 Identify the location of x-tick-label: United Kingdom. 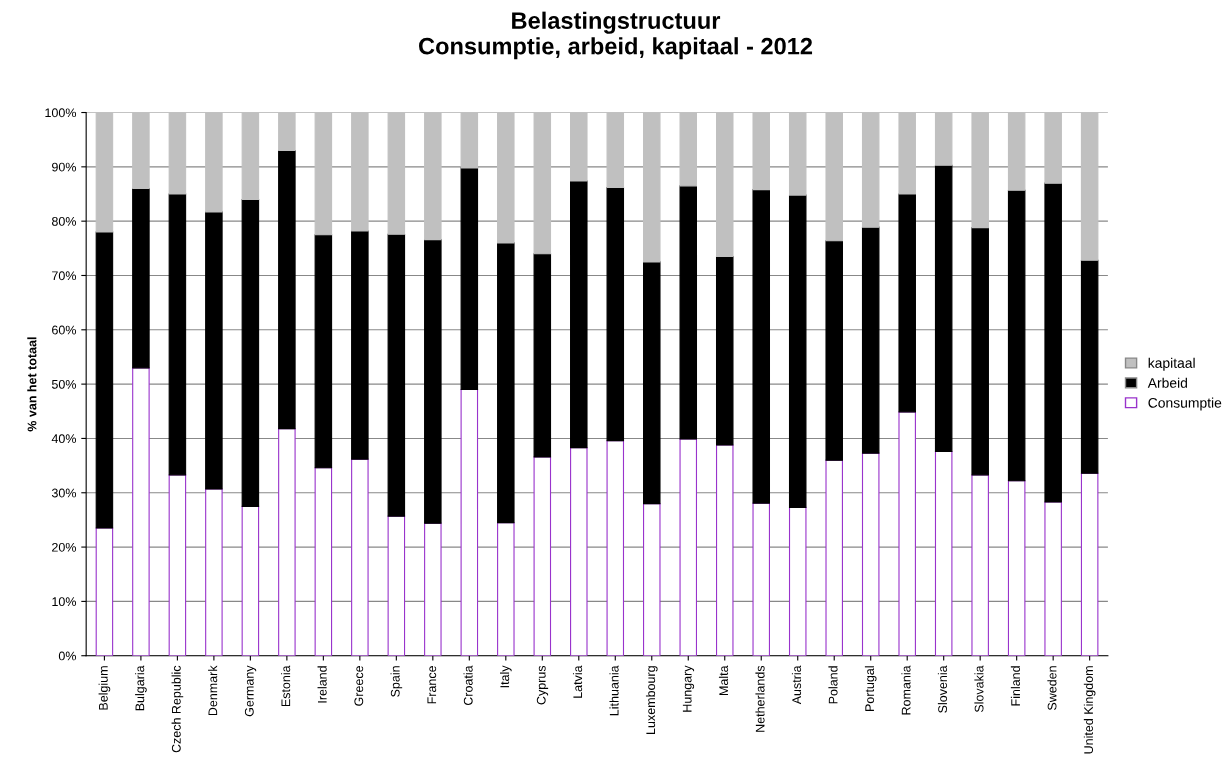
(1089, 710).